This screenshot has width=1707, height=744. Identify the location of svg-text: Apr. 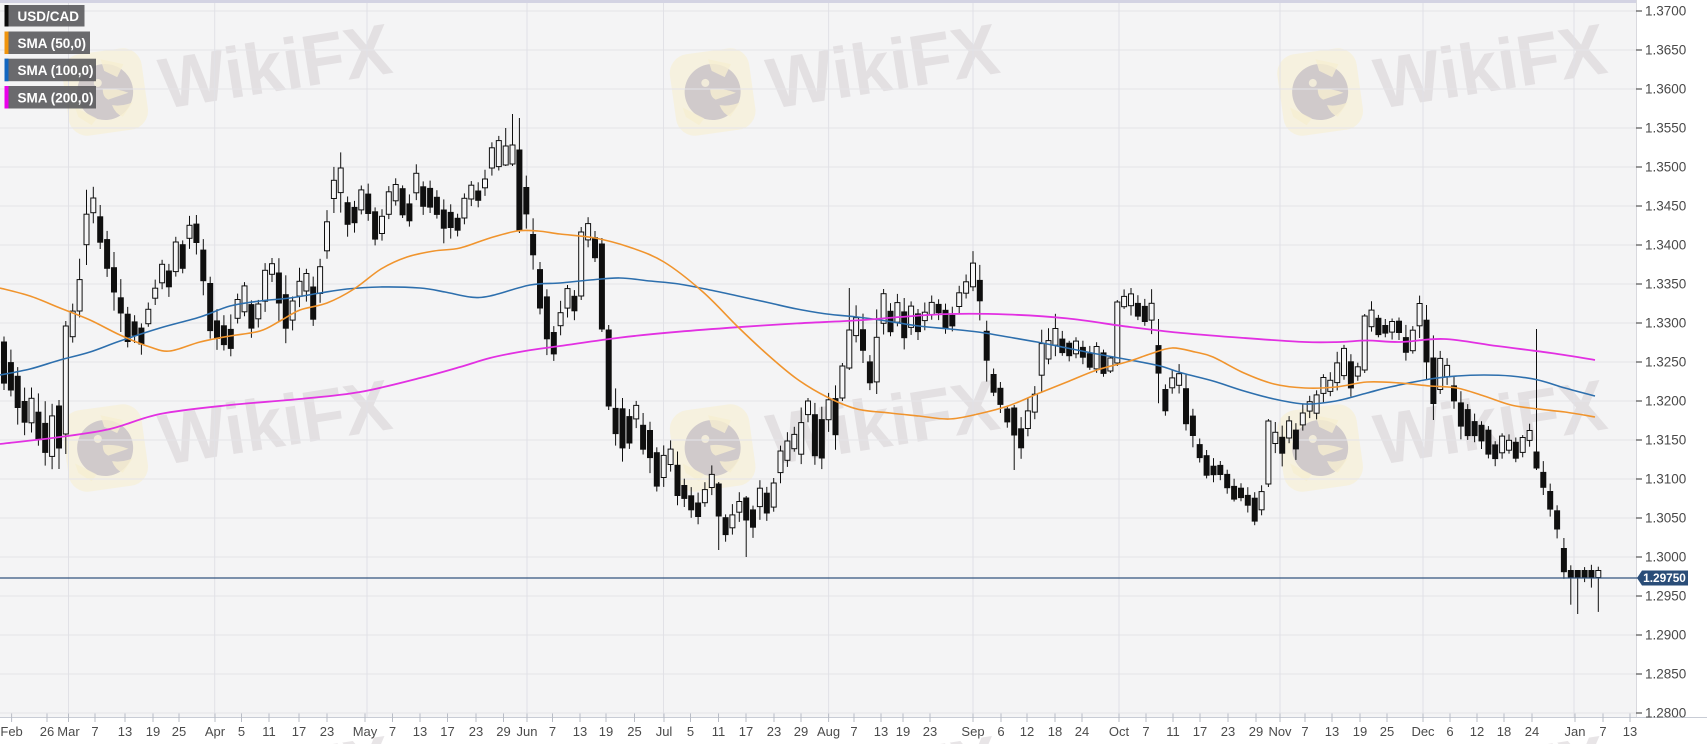
(215, 731).